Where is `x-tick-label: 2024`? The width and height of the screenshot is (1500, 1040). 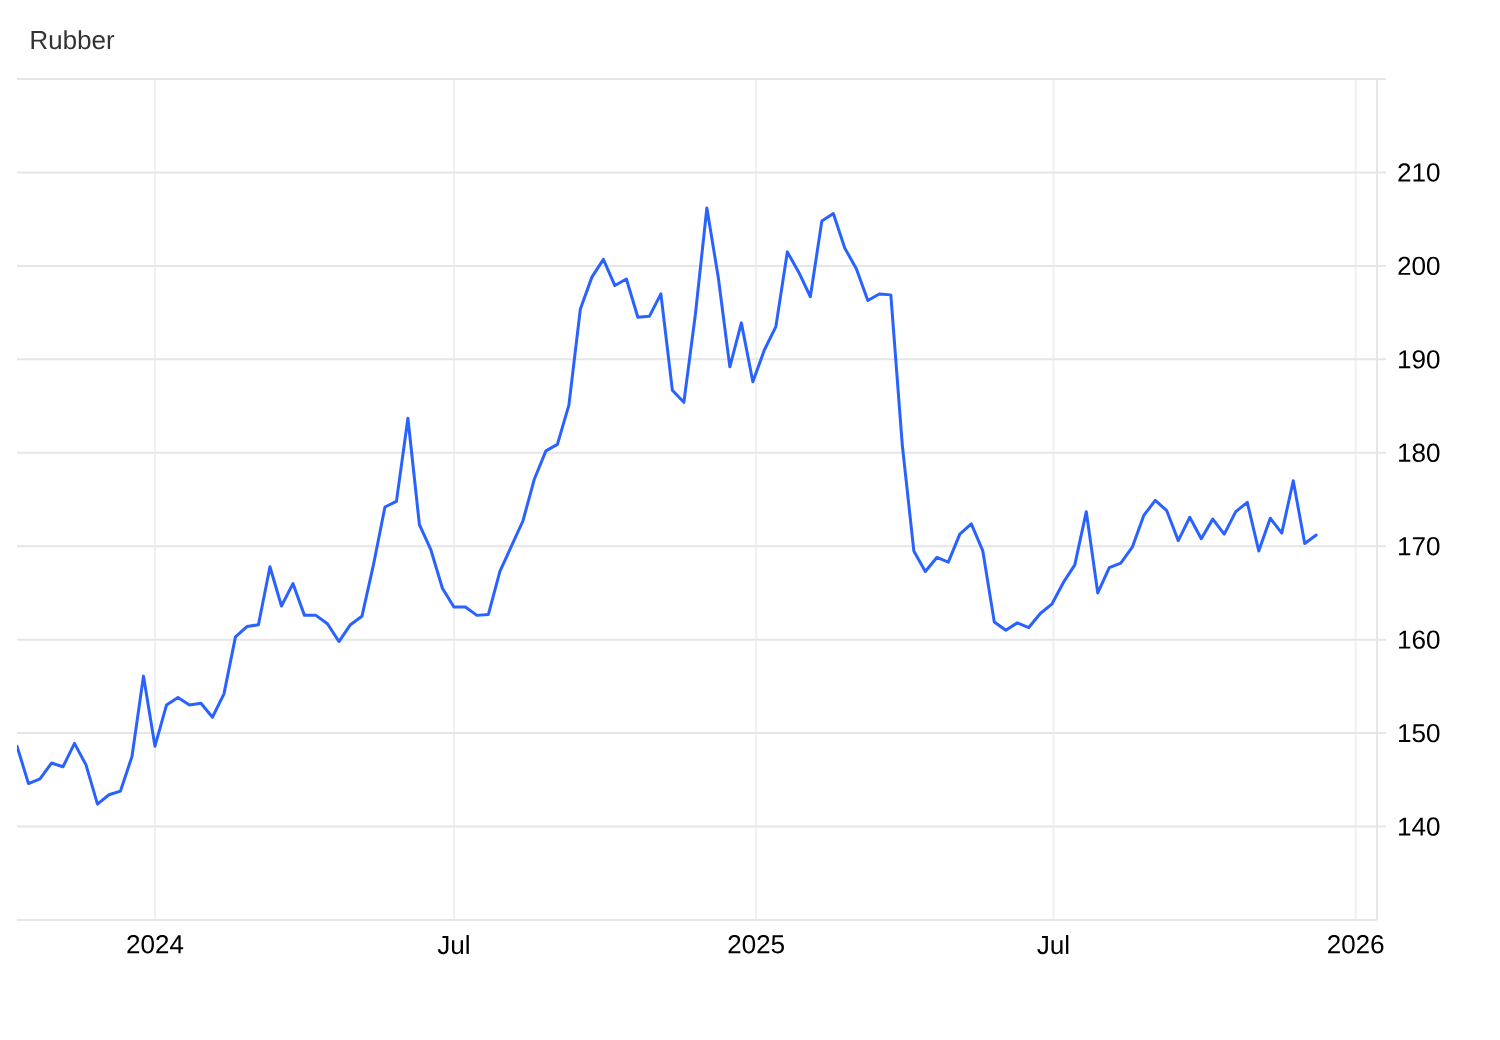 x-tick-label: 2024 is located at coordinates (155, 944).